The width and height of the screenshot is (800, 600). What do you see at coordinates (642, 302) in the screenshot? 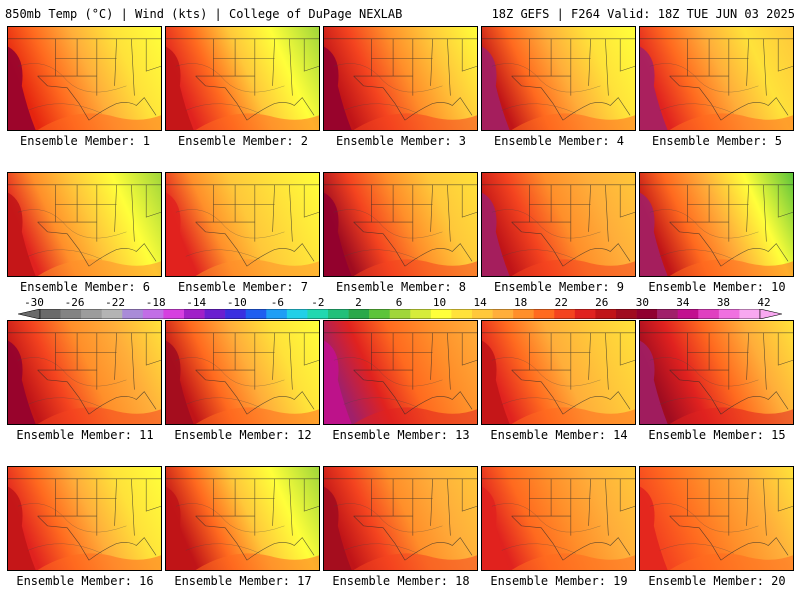
I see `colorbar-tick-label: 30` at bounding box center [642, 302].